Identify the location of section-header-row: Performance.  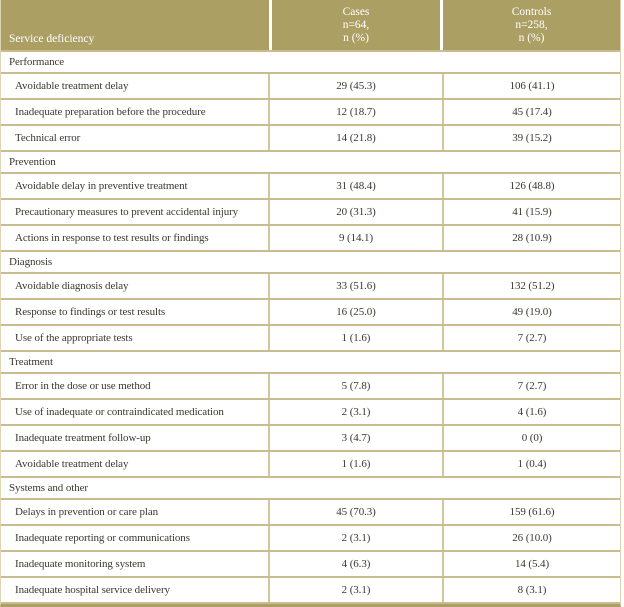
(310, 63).